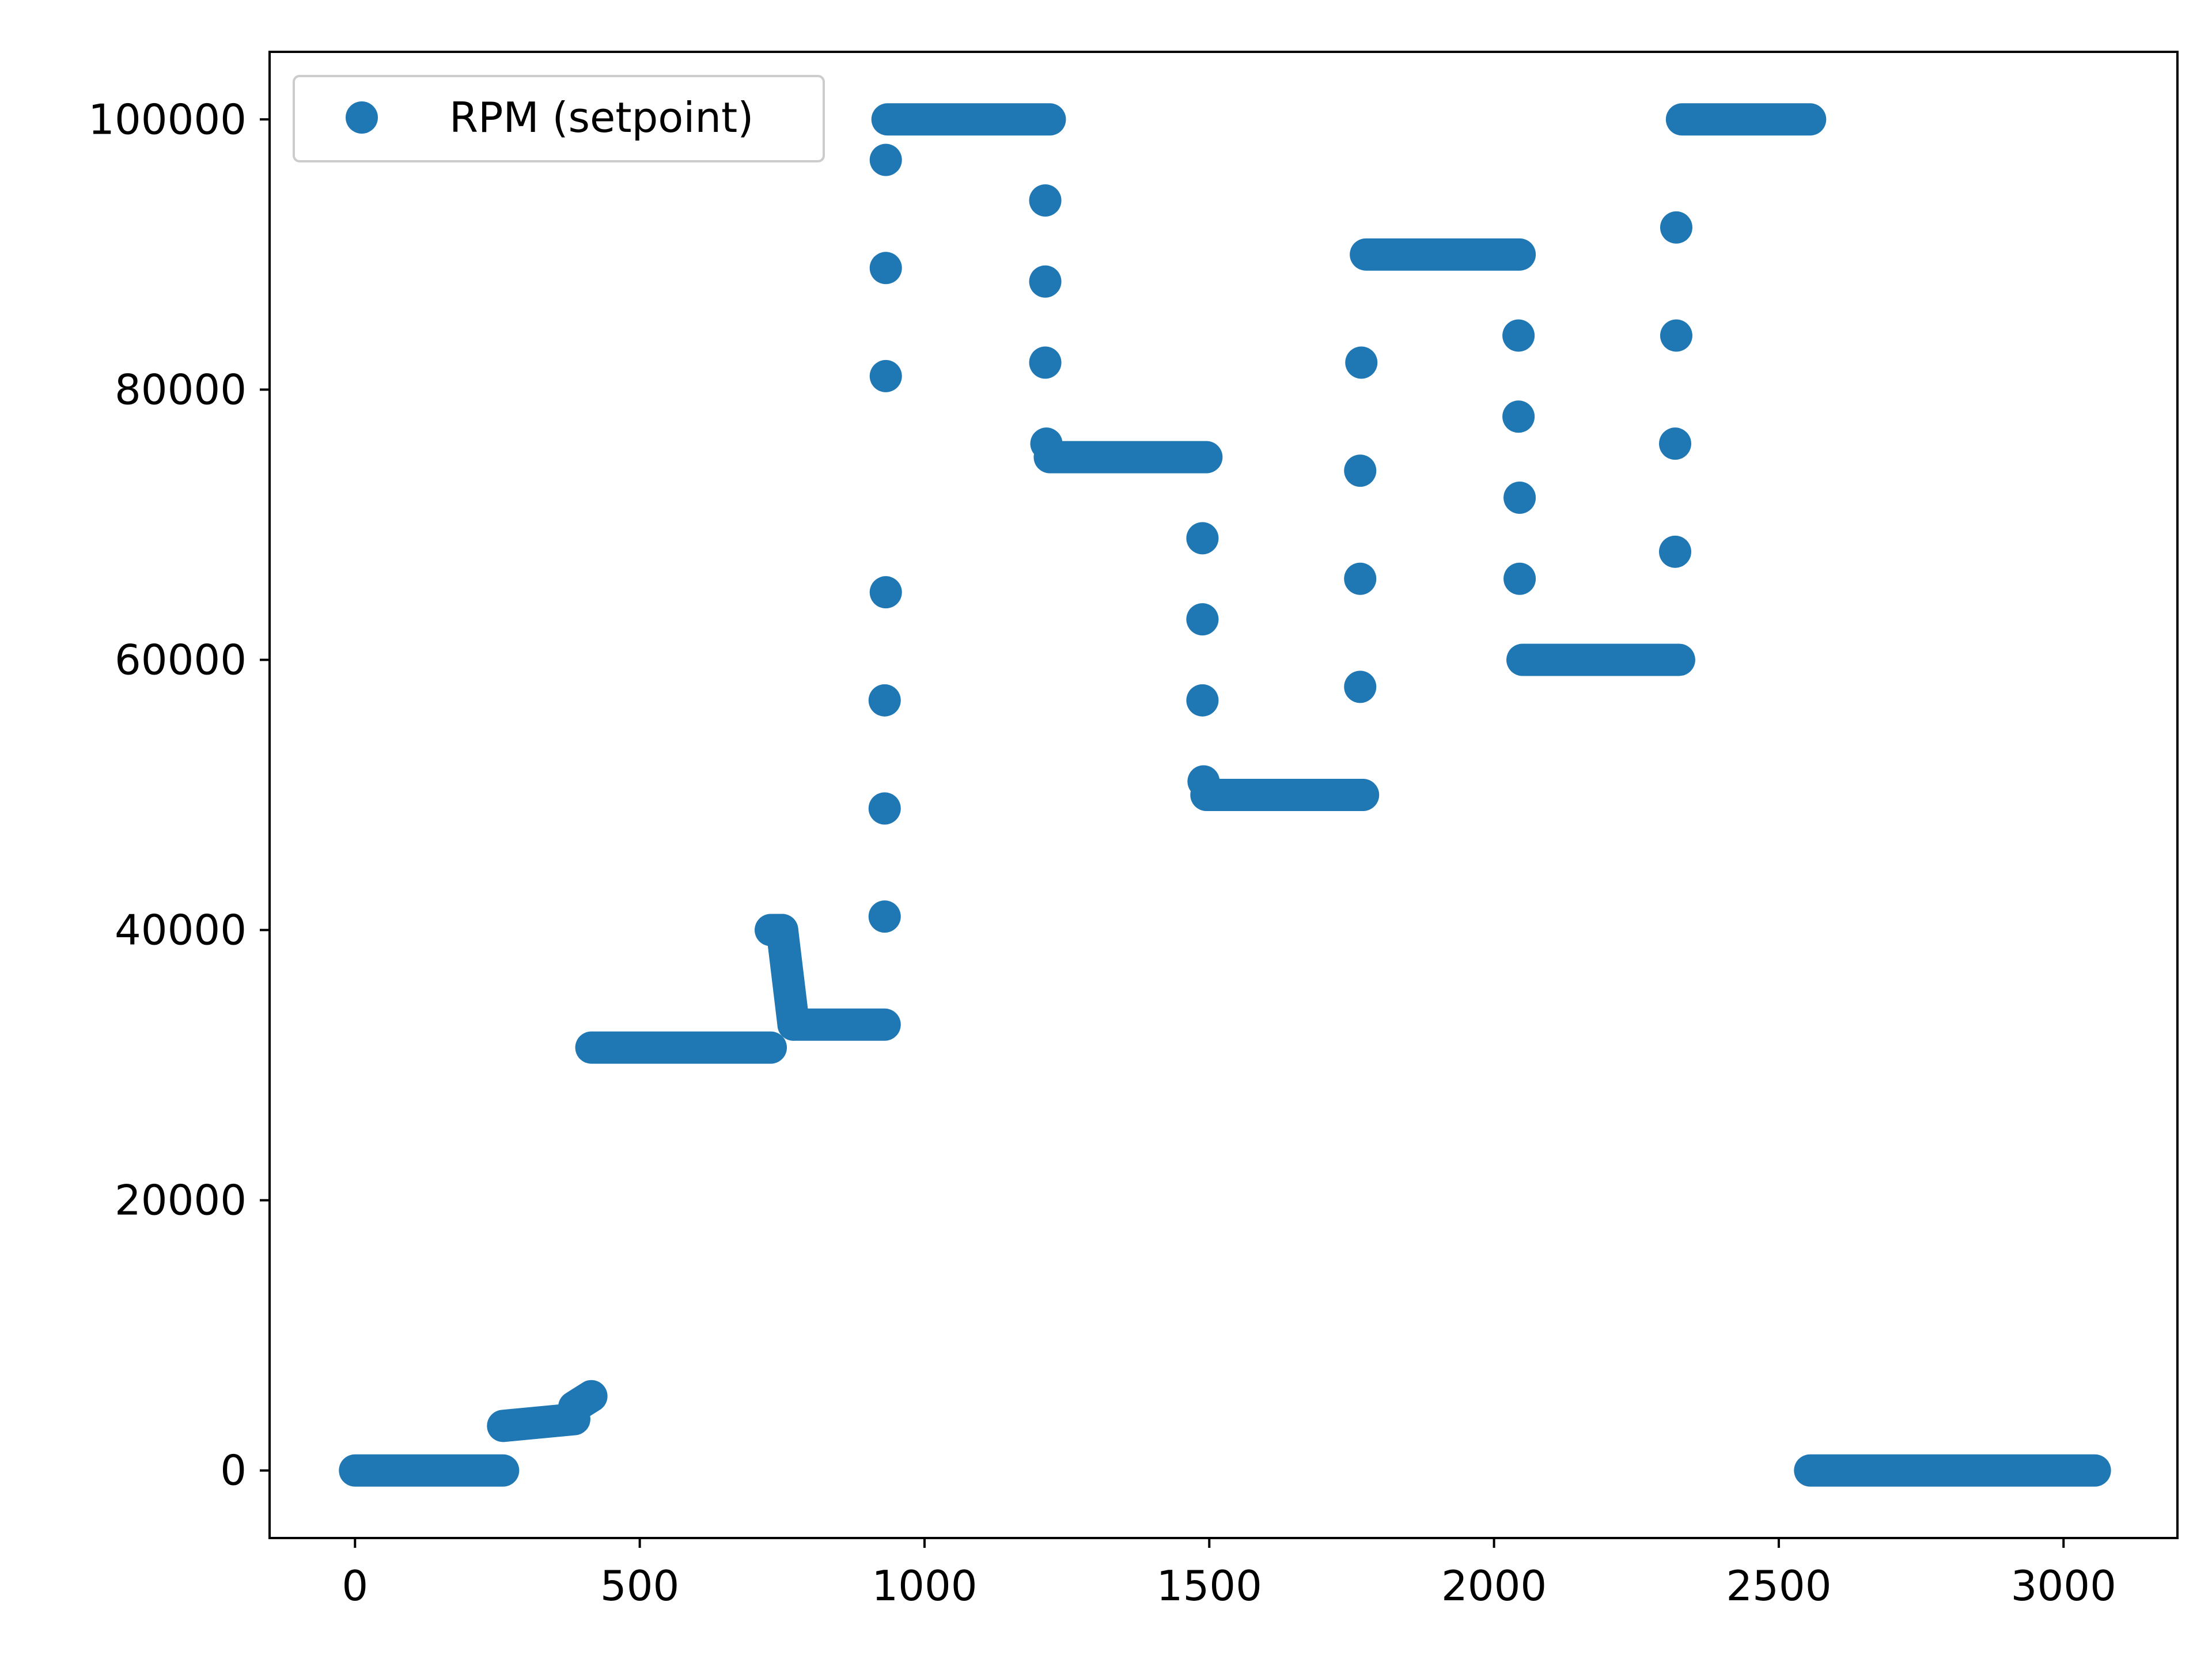  I want to click on x-tick-label: 3000, so click(2063, 1586).